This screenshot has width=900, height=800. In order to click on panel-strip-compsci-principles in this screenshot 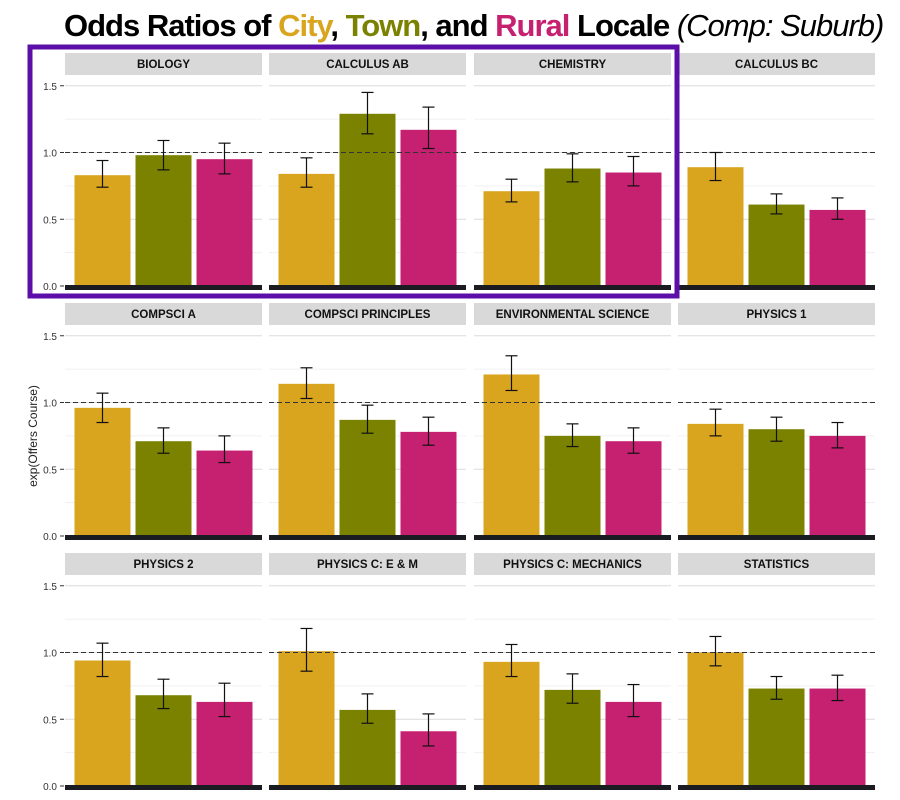, I will do `click(367, 314)`.